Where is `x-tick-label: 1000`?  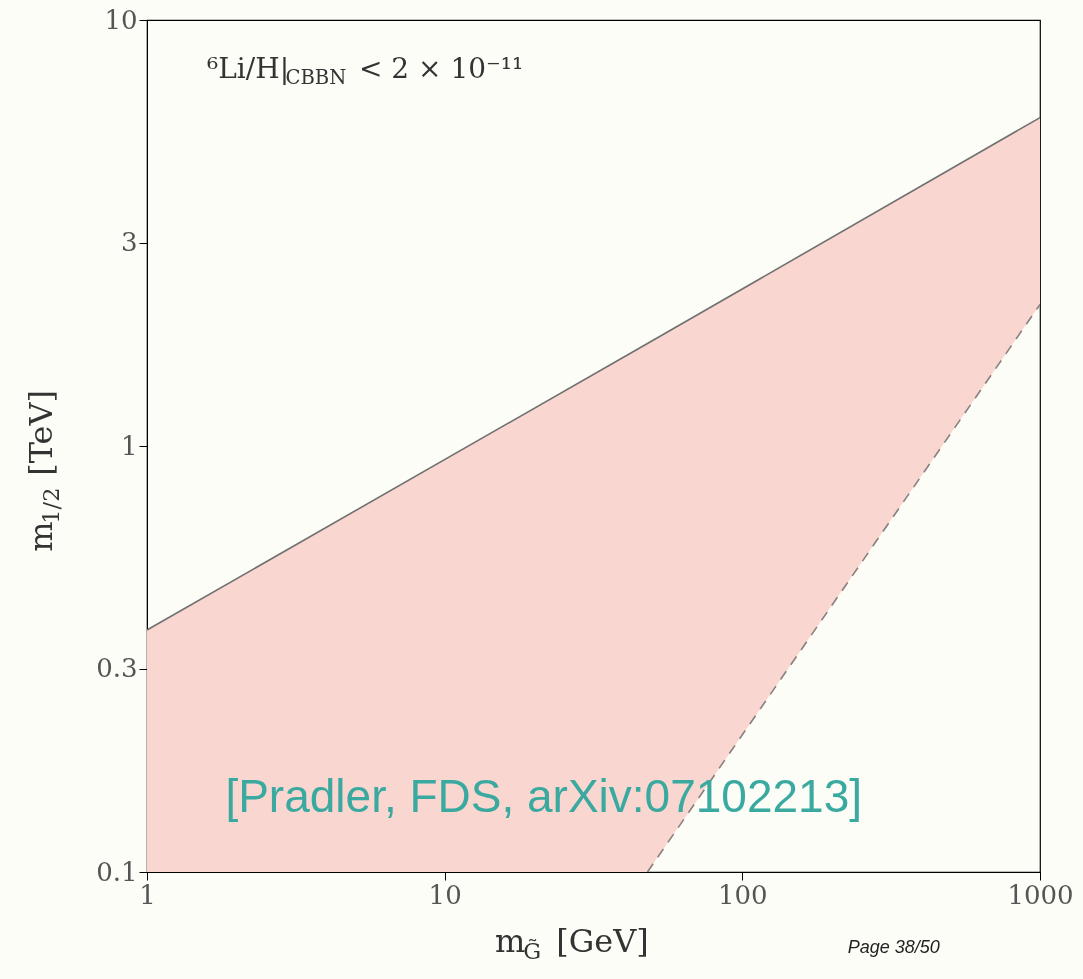 x-tick-label: 1000 is located at coordinates (1040, 894).